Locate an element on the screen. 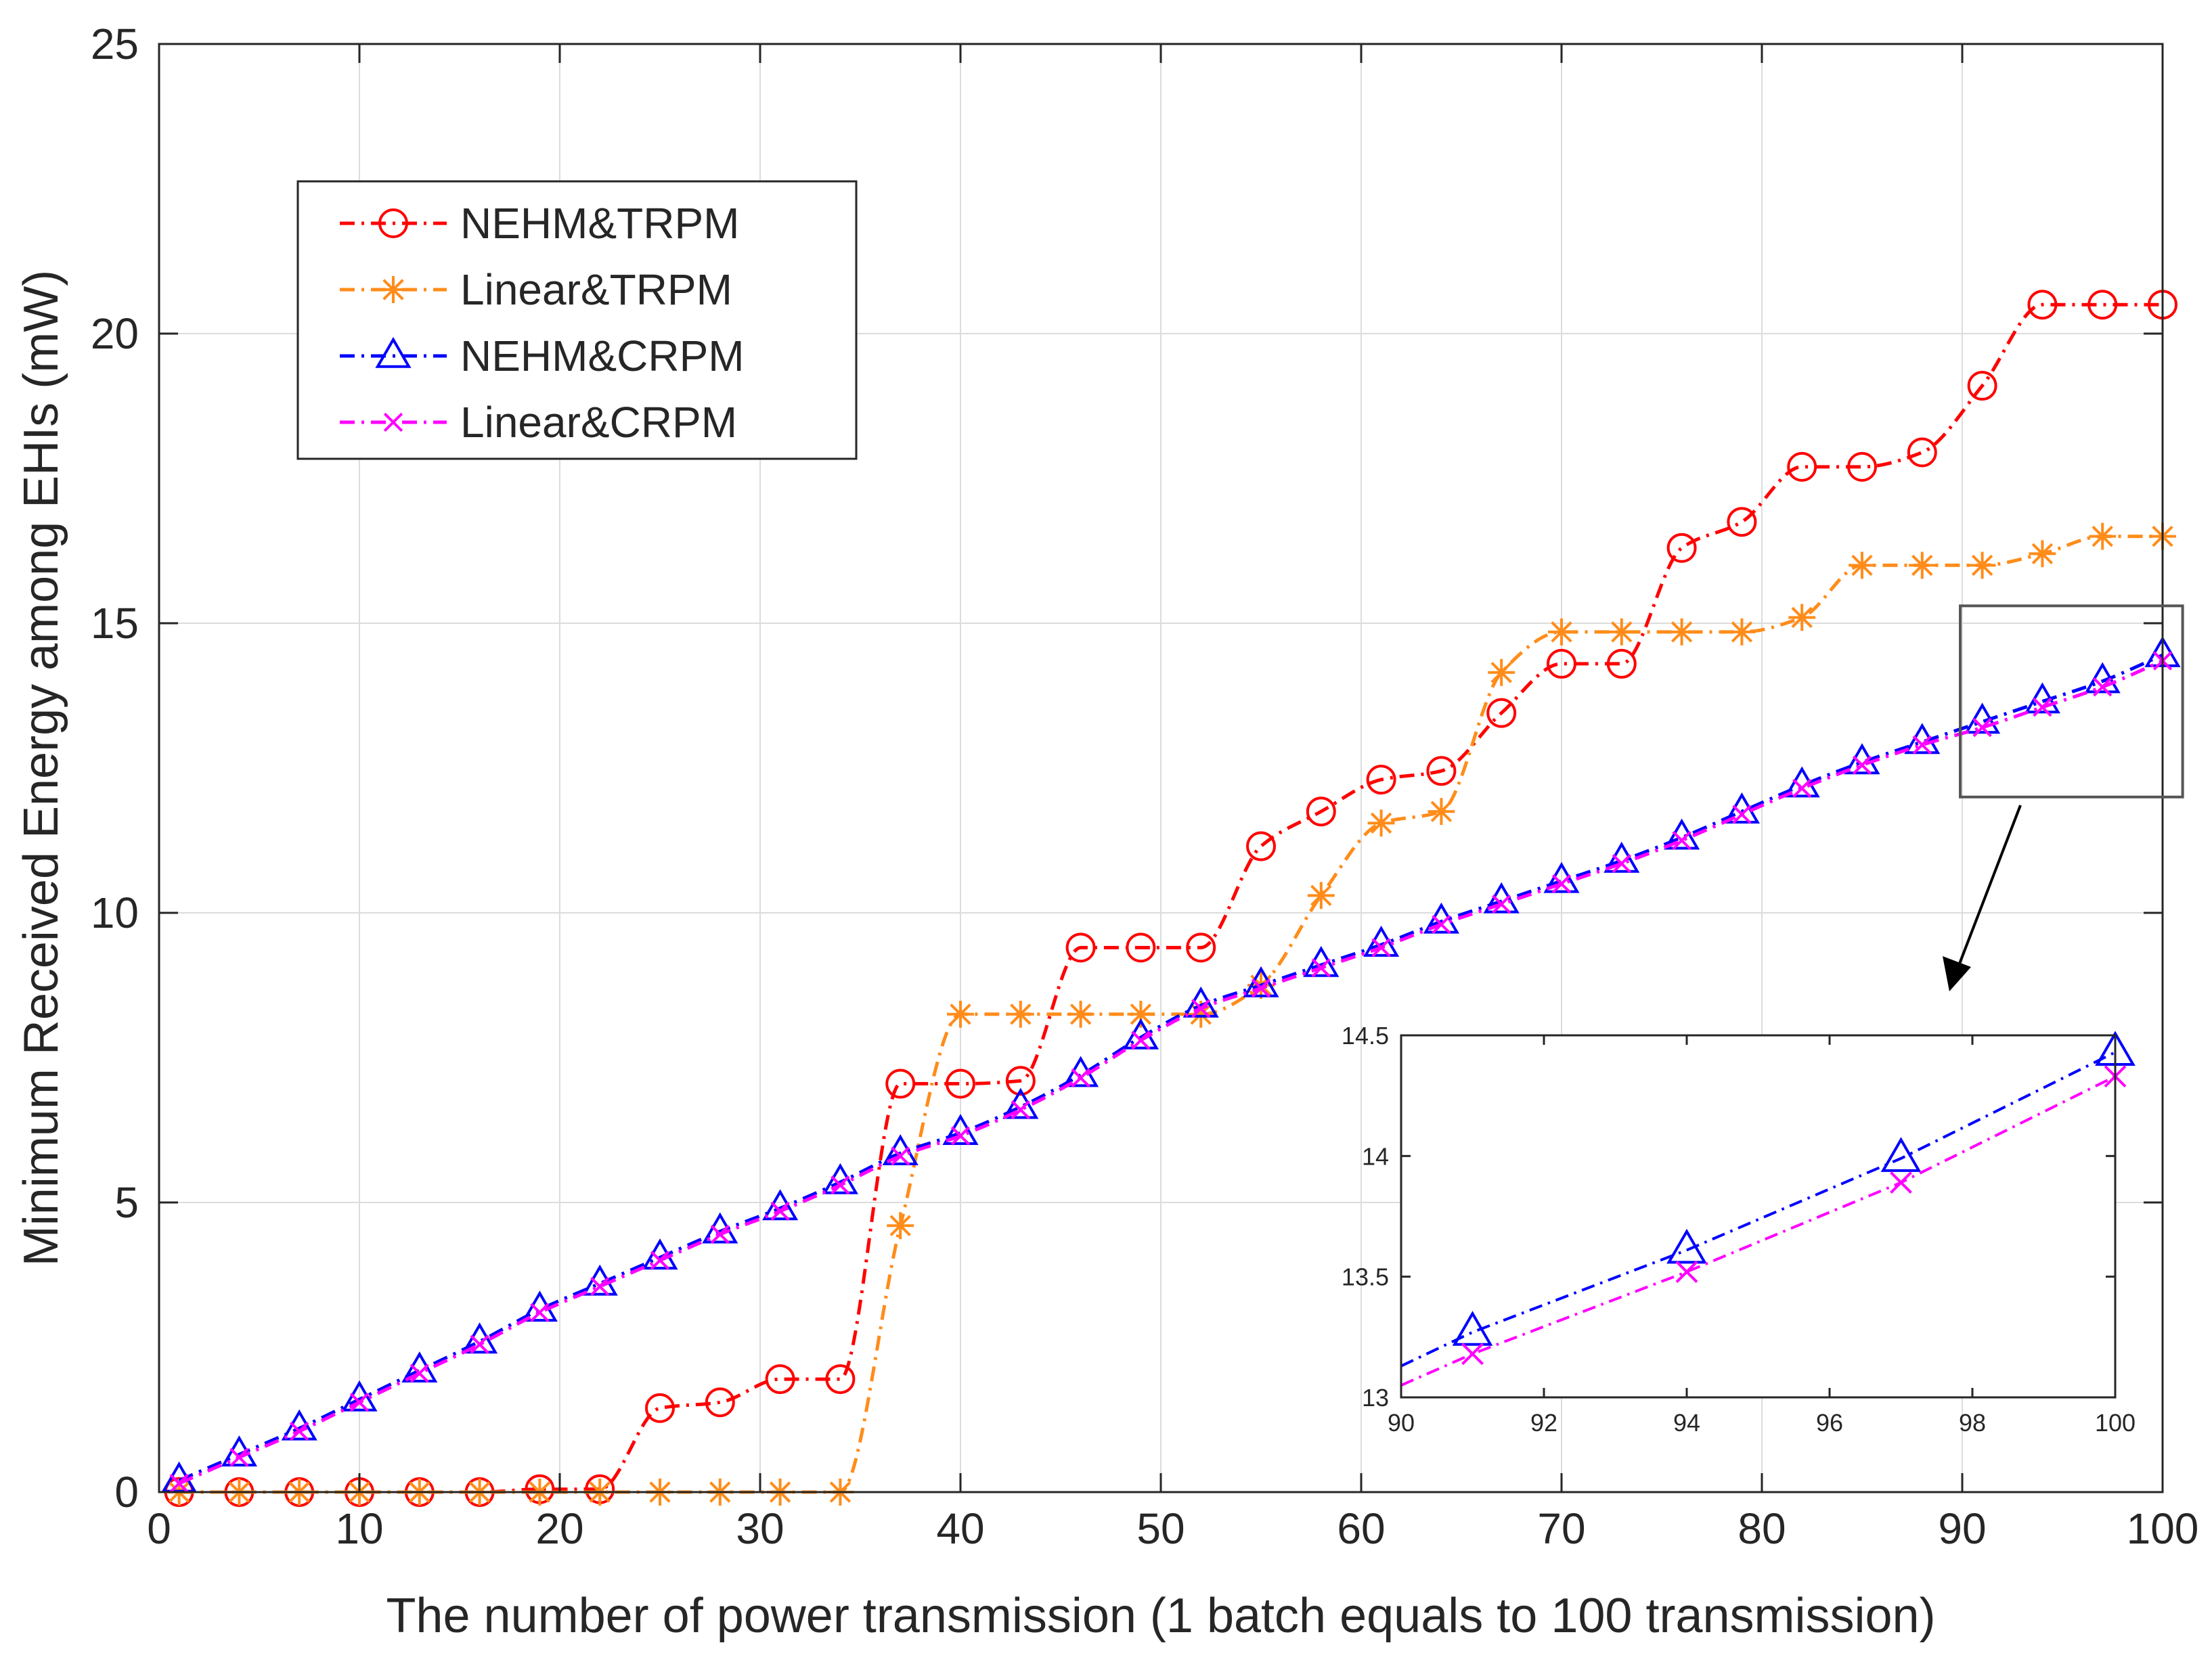 This screenshot has height=1666, width=2212. y-tick-label: 15 is located at coordinates (115, 623).